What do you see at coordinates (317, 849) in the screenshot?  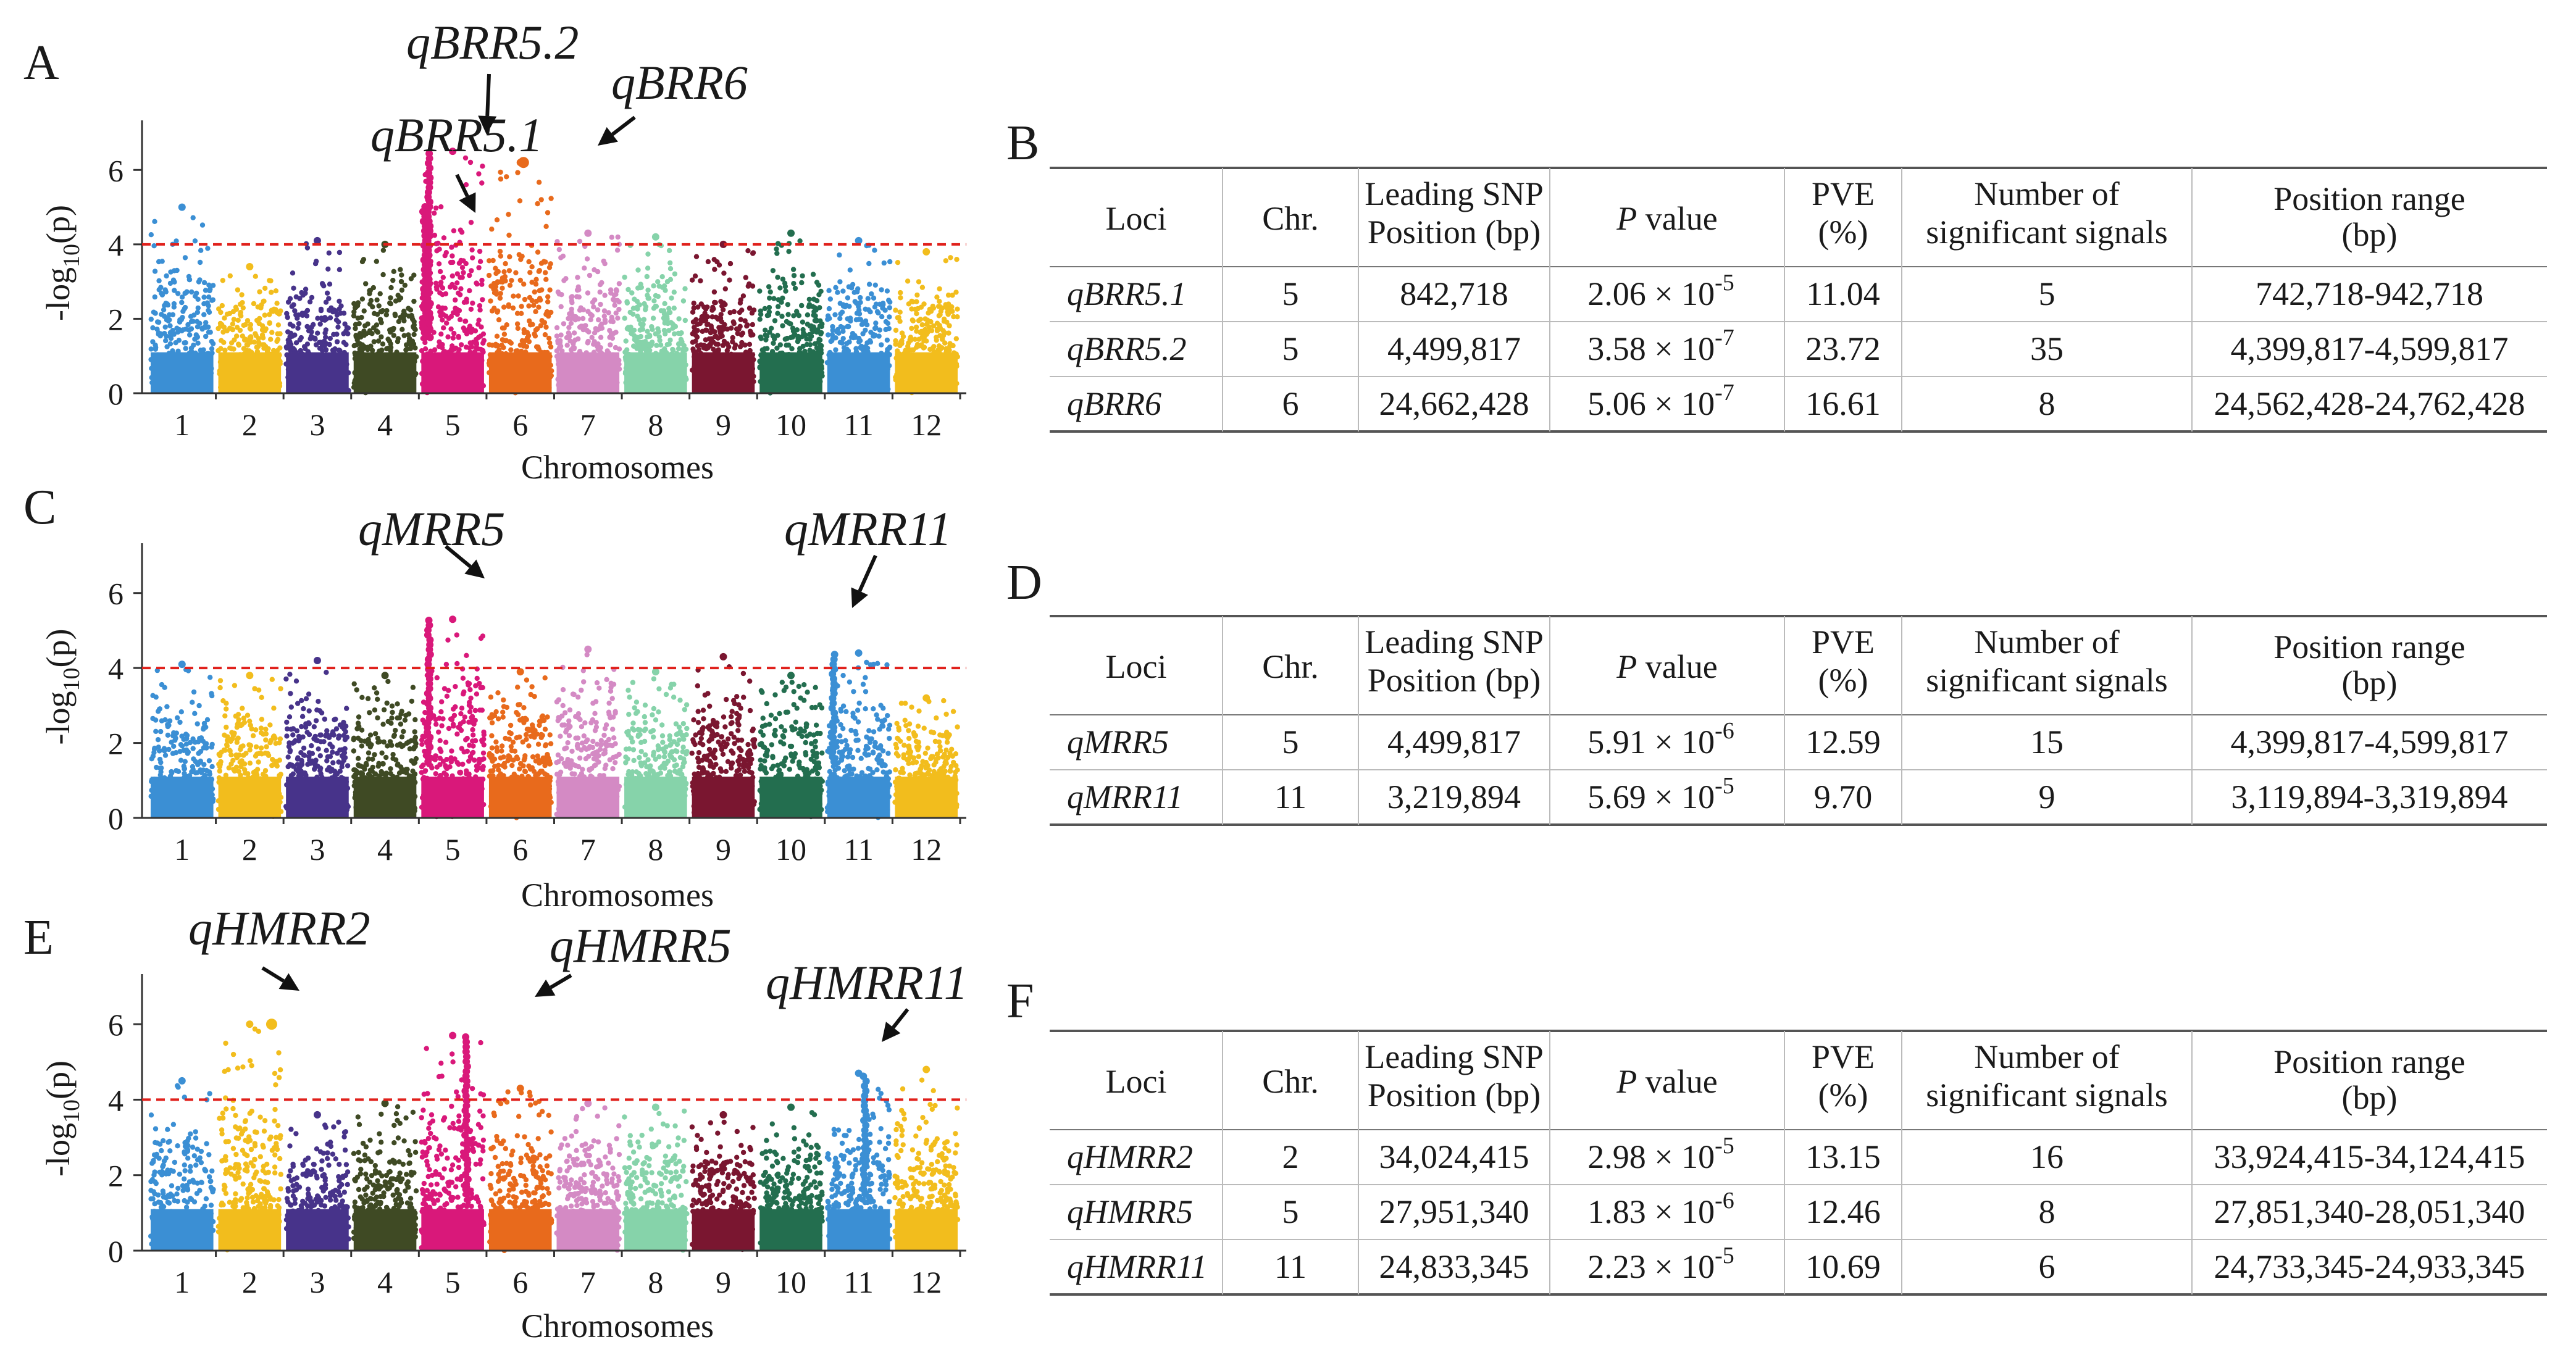 I see `x-tick-label: 3` at bounding box center [317, 849].